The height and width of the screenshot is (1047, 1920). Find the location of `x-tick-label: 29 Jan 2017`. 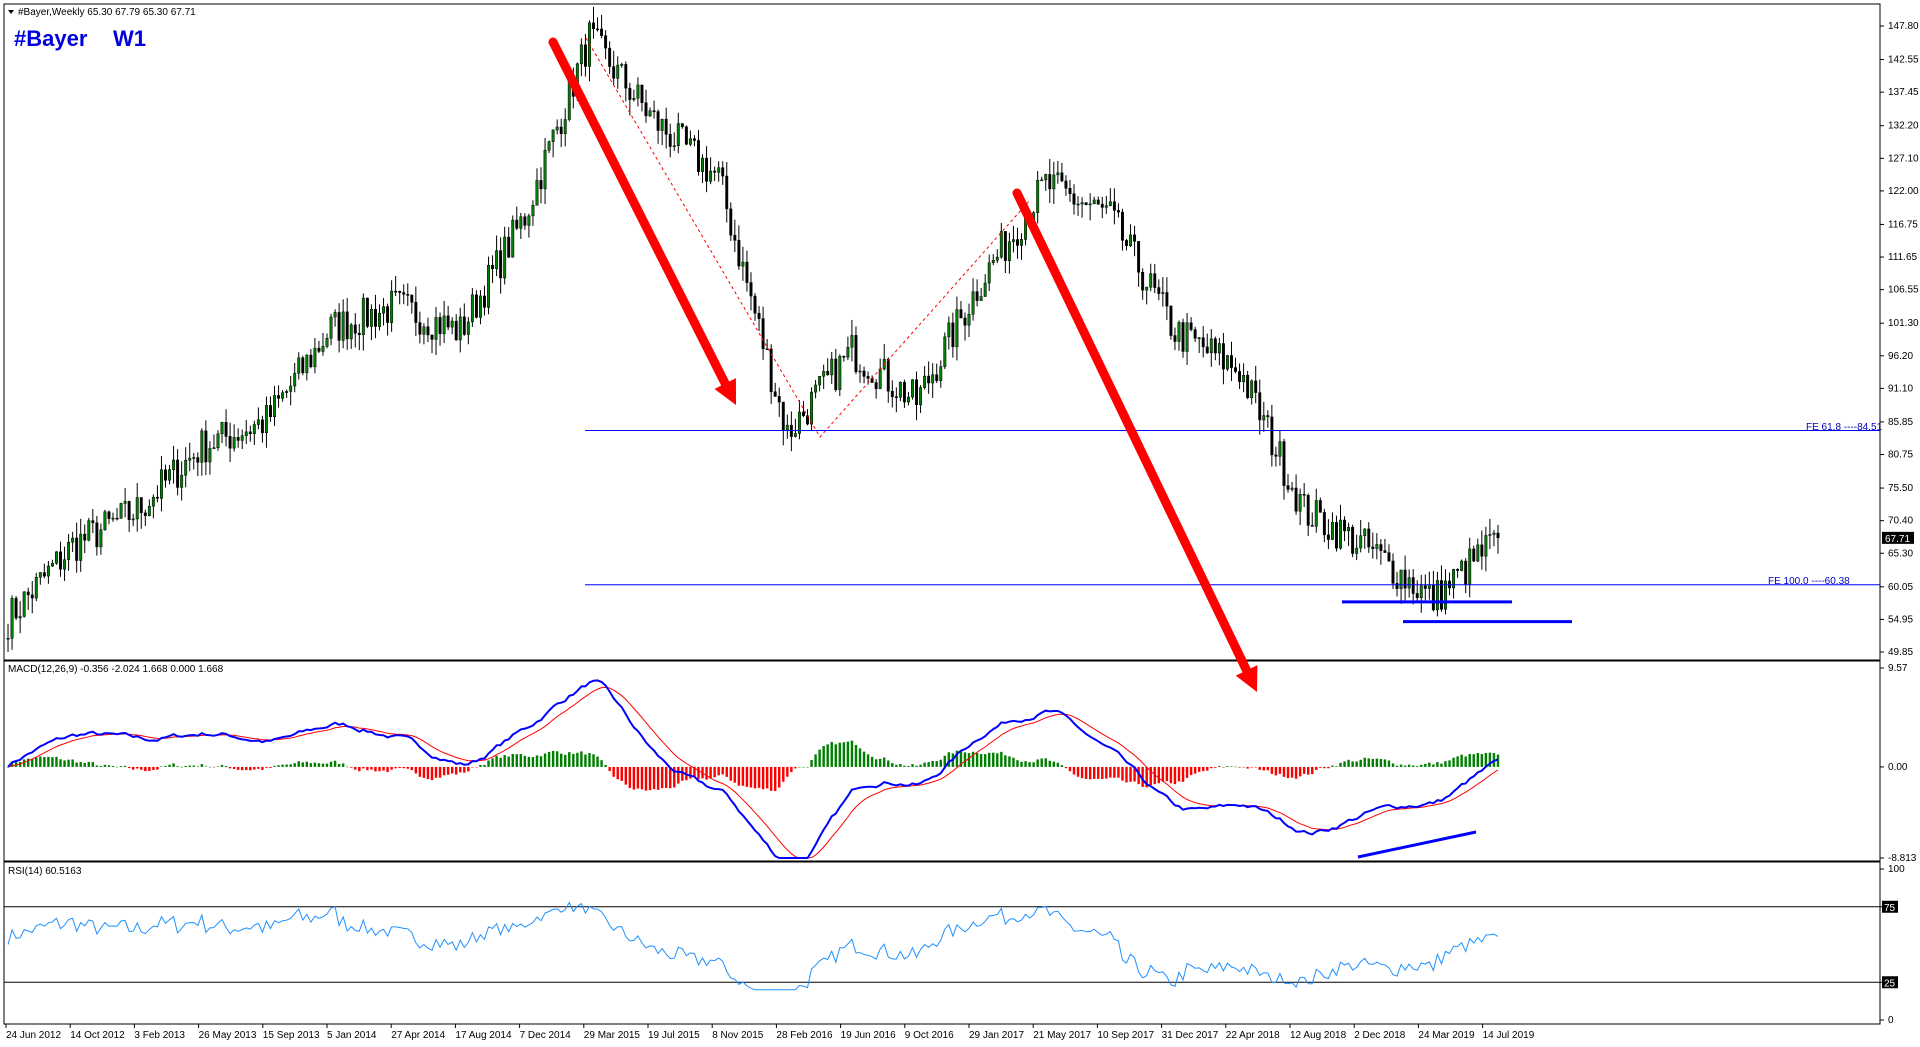

x-tick-label: 29 Jan 2017 is located at coordinates (996, 1035).